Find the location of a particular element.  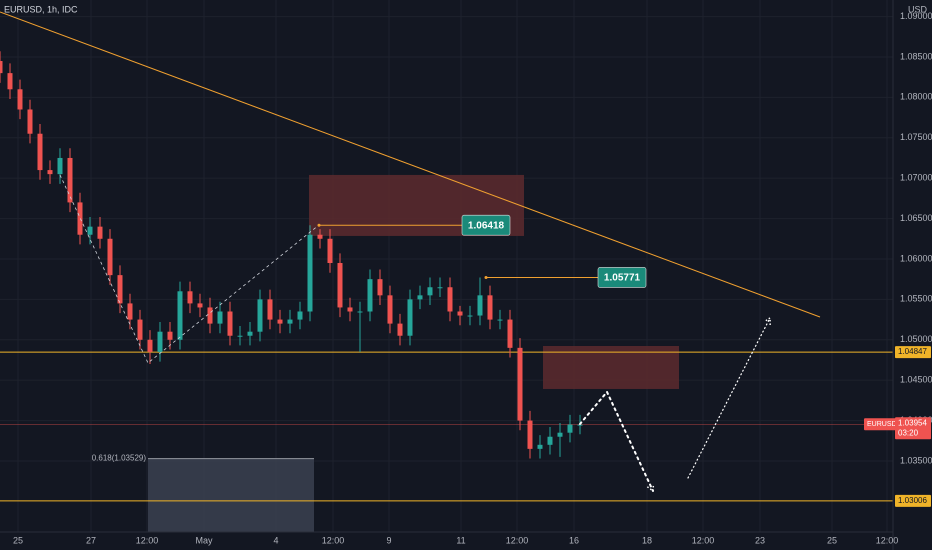

x-tick-label: 27 is located at coordinates (91, 540).